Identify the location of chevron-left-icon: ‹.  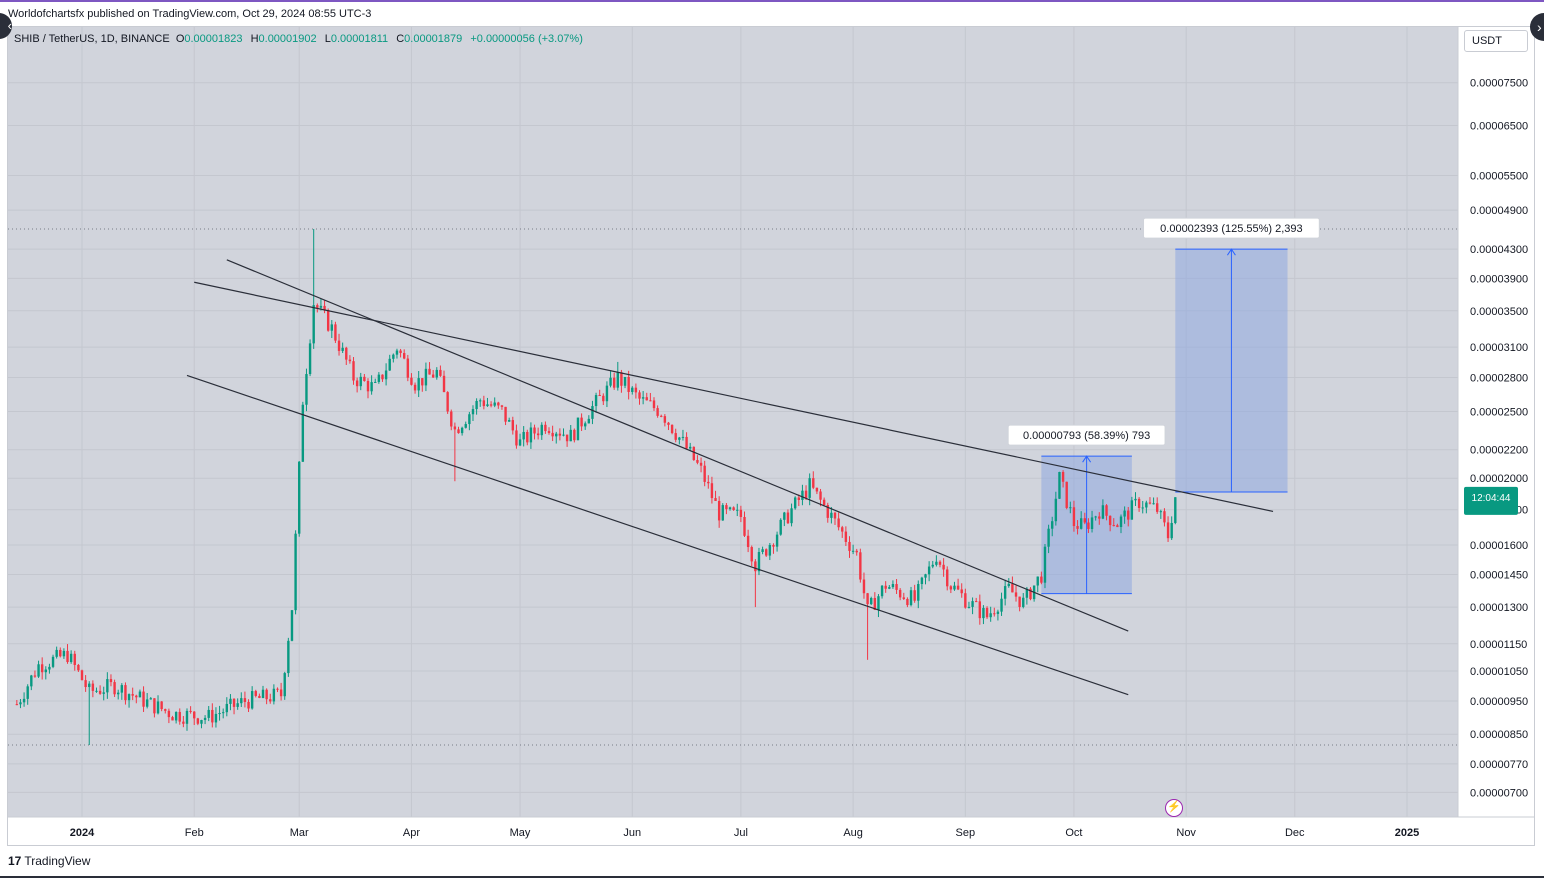
(6, 26).